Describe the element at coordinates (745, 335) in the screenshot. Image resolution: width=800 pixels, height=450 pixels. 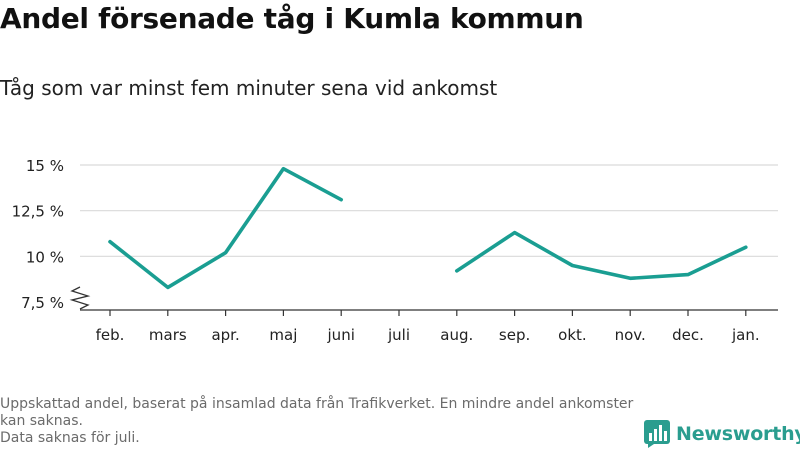
I see `x-tick-label: jan.` at that location.